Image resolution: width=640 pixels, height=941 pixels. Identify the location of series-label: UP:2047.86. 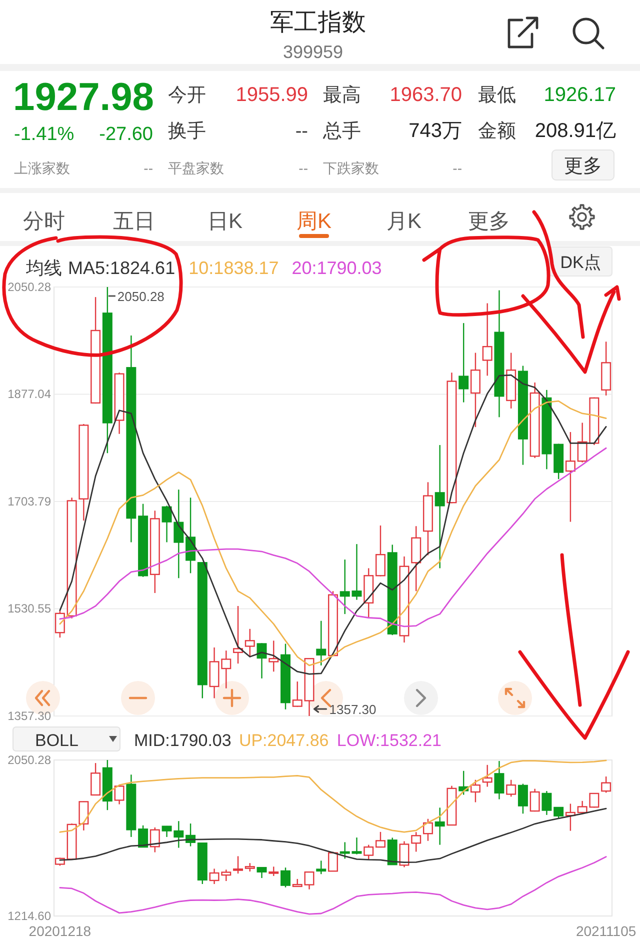
(283, 740).